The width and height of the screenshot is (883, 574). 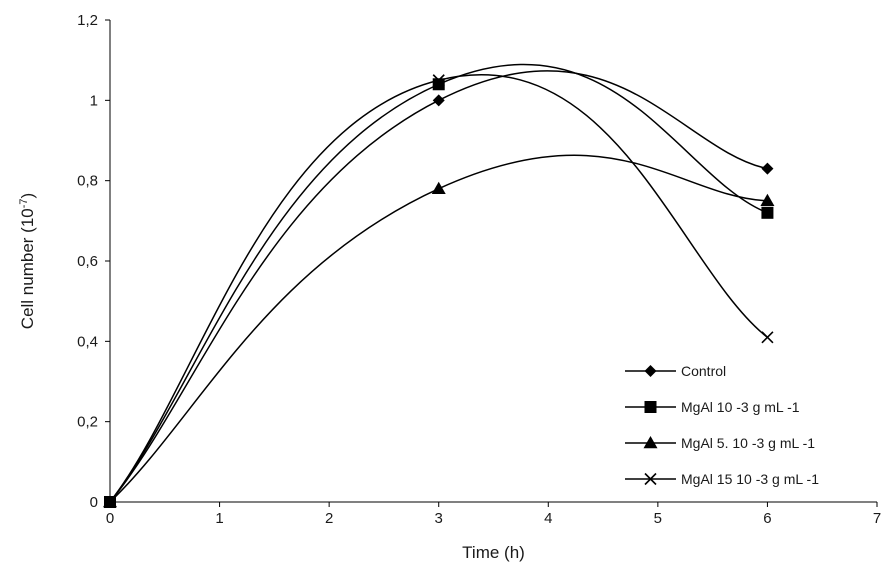 I want to click on x-tick-label: 2, so click(x=329, y=518).